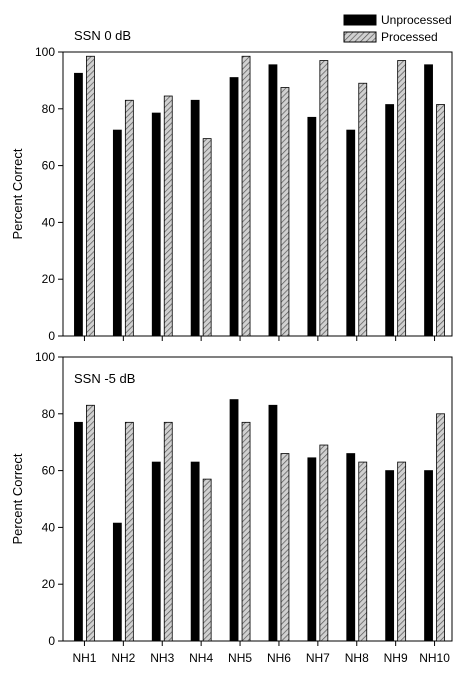 The image size is (474, 674). I want to click on x-tick-label: NH6, so click(279, 658).